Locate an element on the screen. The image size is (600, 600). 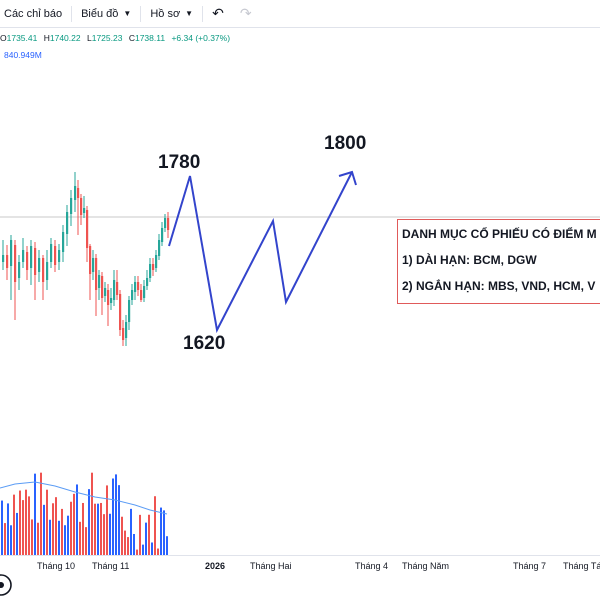
projection-zigzag is located at coordinates (260, 252).